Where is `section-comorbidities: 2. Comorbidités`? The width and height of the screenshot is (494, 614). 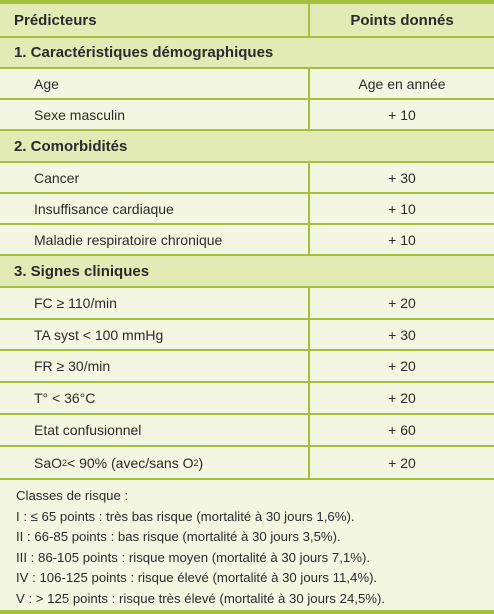
section-comorbidities: 2. Comorbidités is located at coordinates (247, 147).